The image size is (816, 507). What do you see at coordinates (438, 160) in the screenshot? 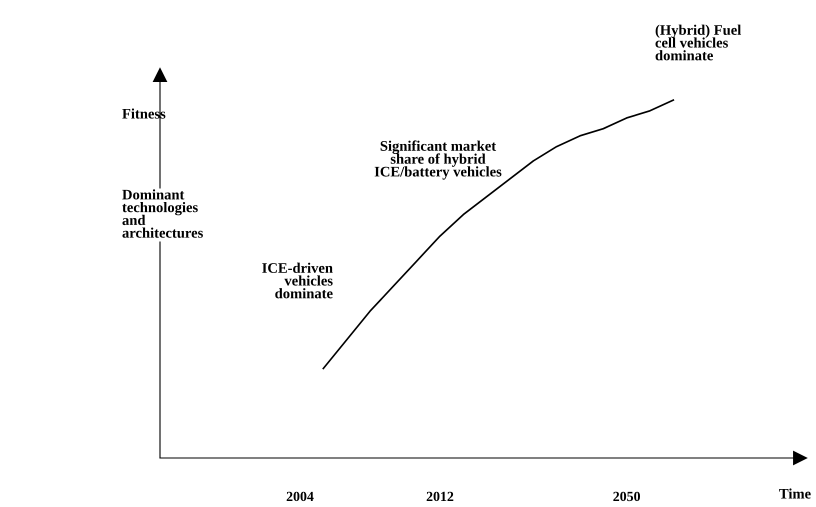
I see `annotation: Significant market share of hybrid ICE/battery vehicles` at bounding box center [438, 160].